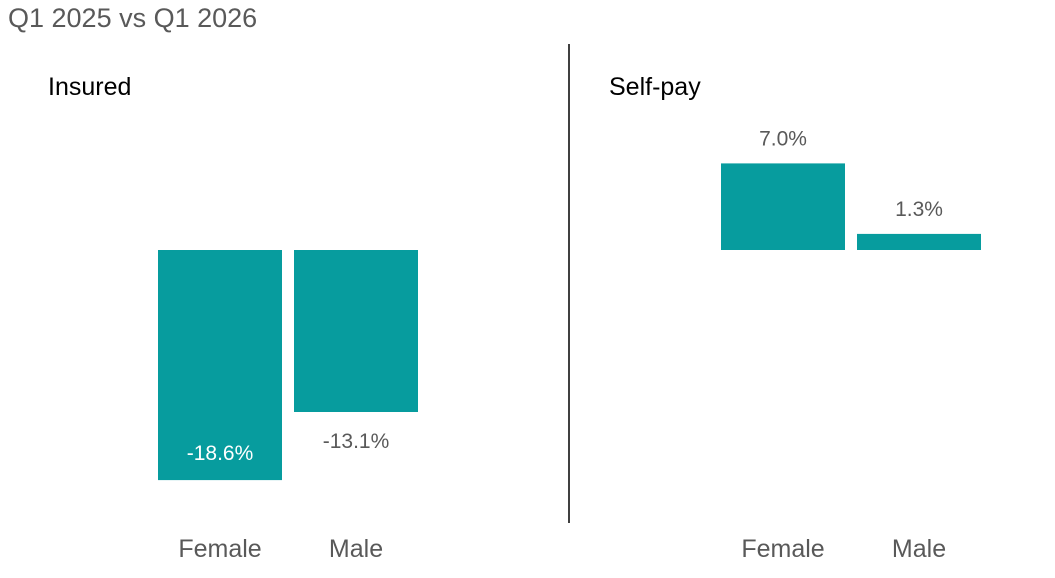 This screenshot has width=1055, height=578. Describe the element at coordinates (919, 209) in the screenshot. I see `value-label-self-pay-male: 1.3%` at that location.